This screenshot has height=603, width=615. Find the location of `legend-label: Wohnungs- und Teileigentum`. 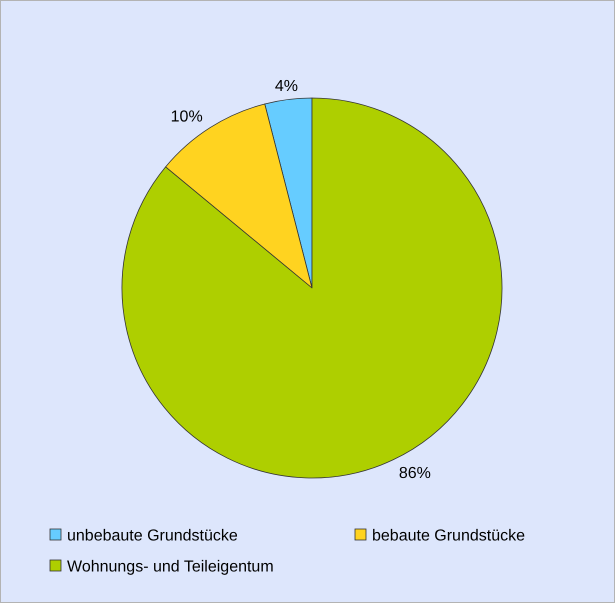

legend-label: Wohnungs- und Teileigentum is located at coordinates (170, 567).